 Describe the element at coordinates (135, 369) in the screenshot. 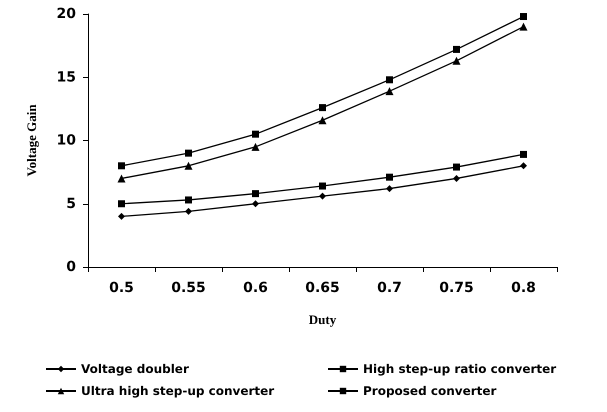

I see `legend-label: Voltage doubler` at that location.